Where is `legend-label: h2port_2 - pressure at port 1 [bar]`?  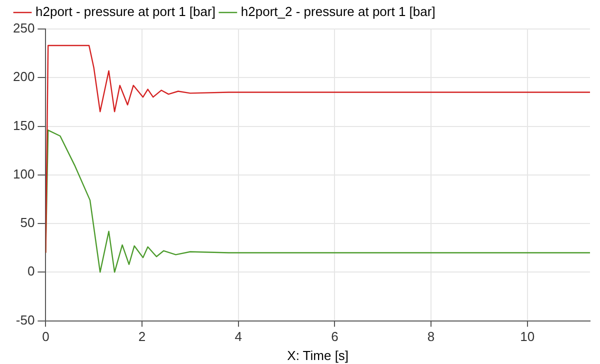
legend-label: h2port_2 - pressure at port 1 [bar] is located at coordinates (338, 12).